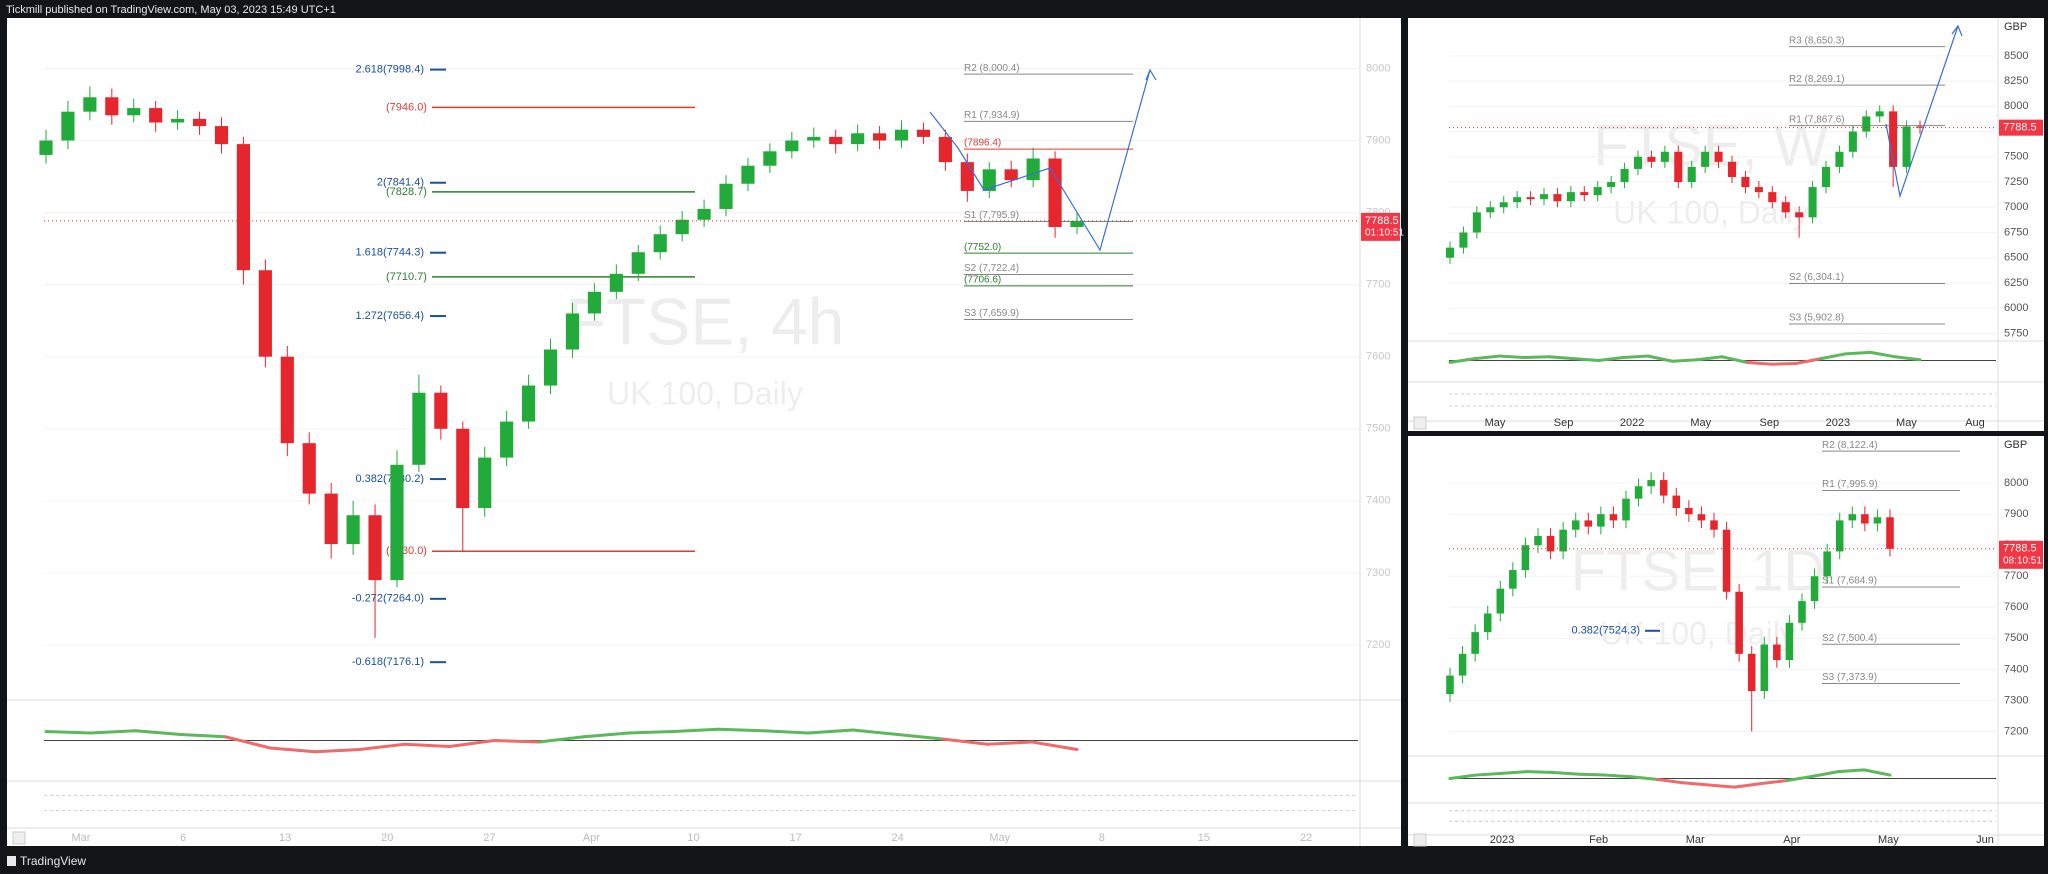  What do you see at coordinates (1378, 429) in the screenshot?
I see `y-tick-label: 7500` at bounding box center [1378, 429].